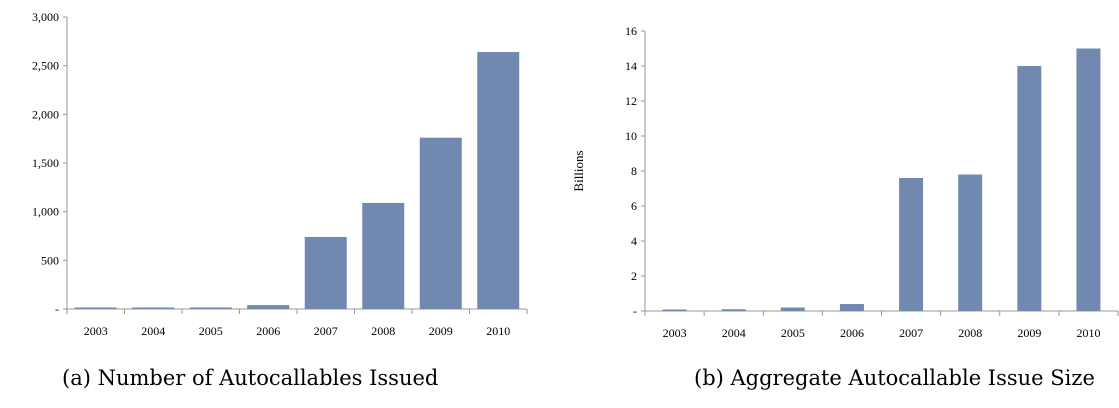 The width and height of the screenshot is (1119, 408). What do you see at coordinates (894, 378) in the screenshot?
I see `caption-b: (b) Aggregate Autocallable Issue Size` at bounding box center [894, 378].